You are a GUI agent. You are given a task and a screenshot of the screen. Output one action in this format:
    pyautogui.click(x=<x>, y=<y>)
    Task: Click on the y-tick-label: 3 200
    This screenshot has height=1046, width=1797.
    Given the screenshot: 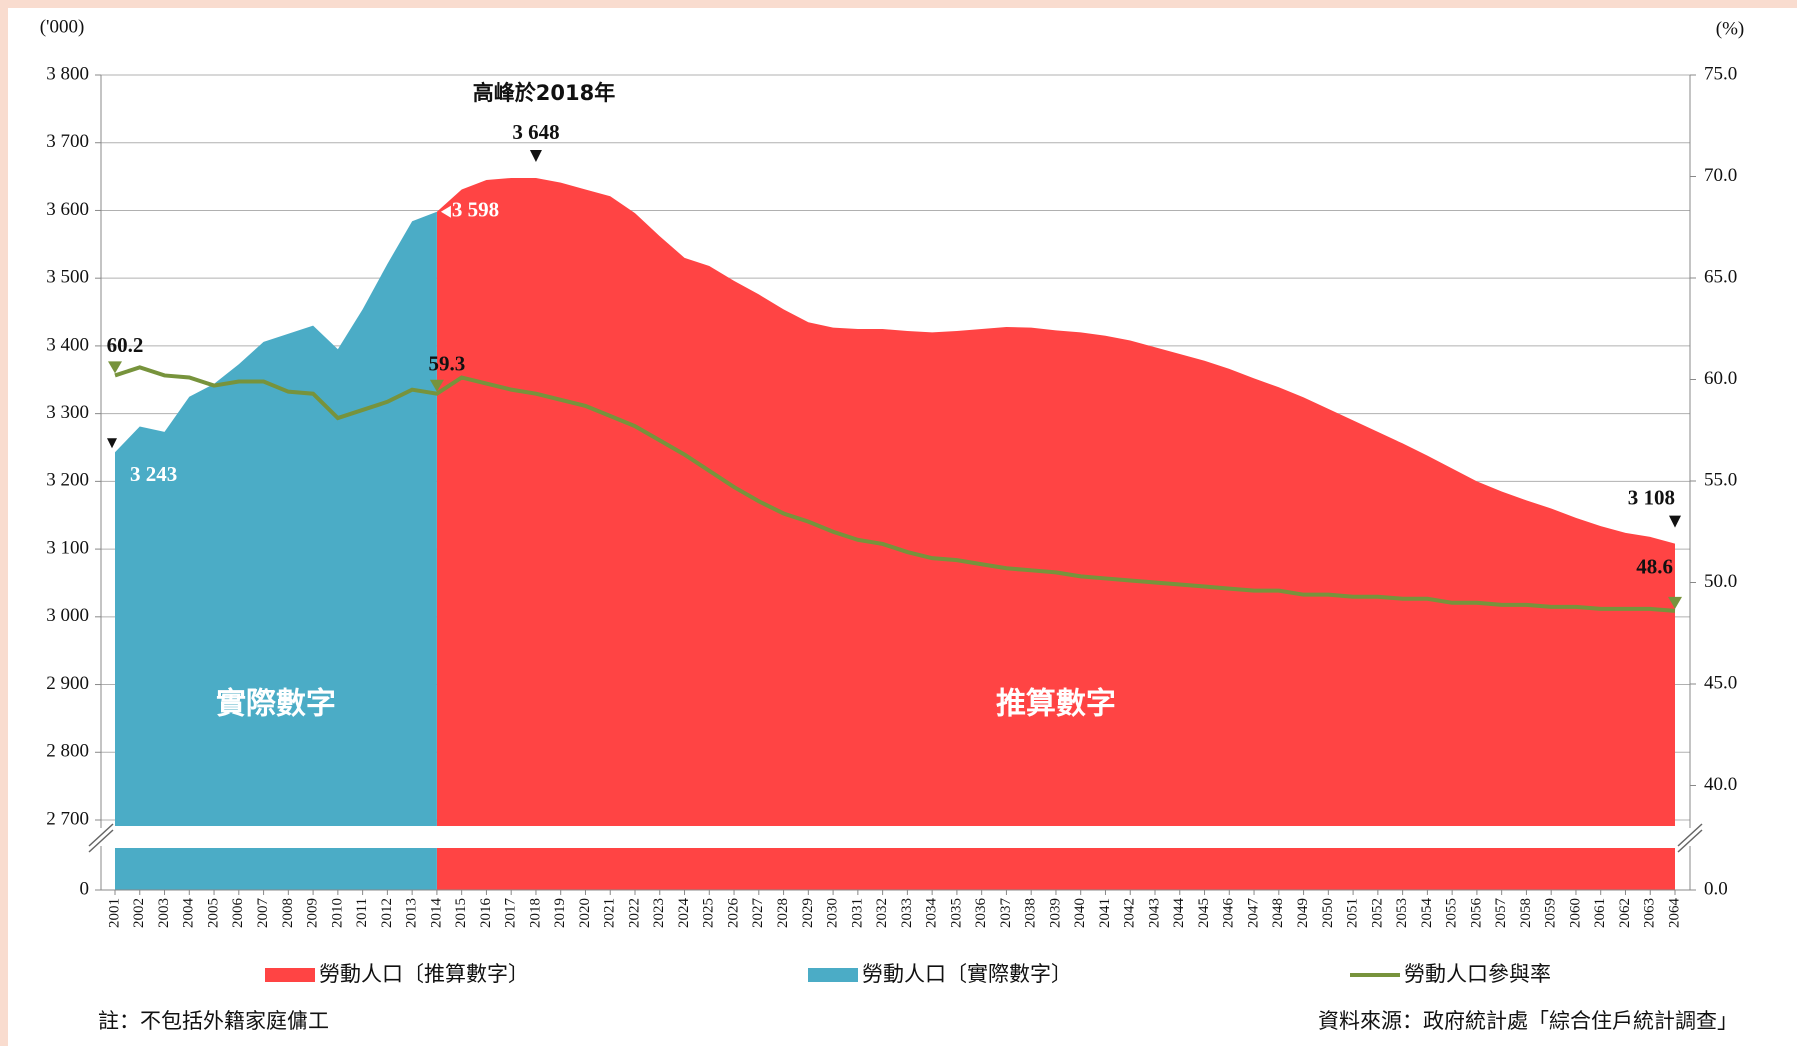 What is the action you would take?
    pyautogui.click(x=67, y=480)
    